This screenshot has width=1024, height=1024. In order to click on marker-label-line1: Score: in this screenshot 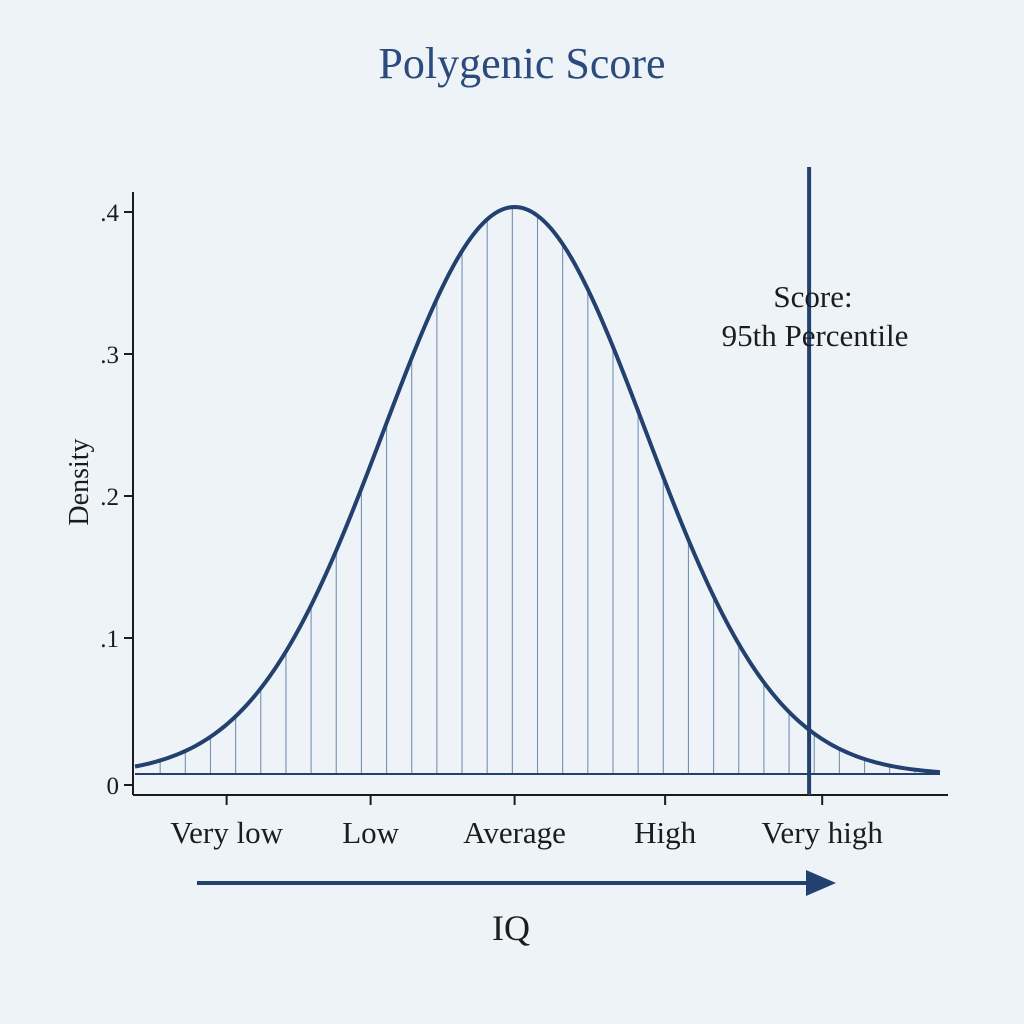, I will do `click(812, 296)`.